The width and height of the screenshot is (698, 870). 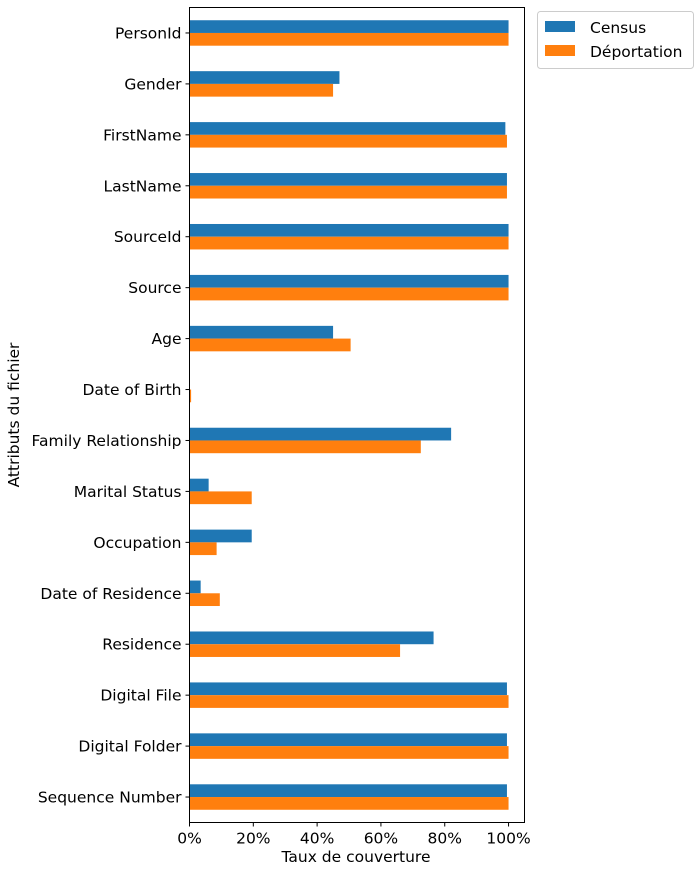 I want to click on y-tick-label-occupation: Occupation, so click(x=137, y=543).